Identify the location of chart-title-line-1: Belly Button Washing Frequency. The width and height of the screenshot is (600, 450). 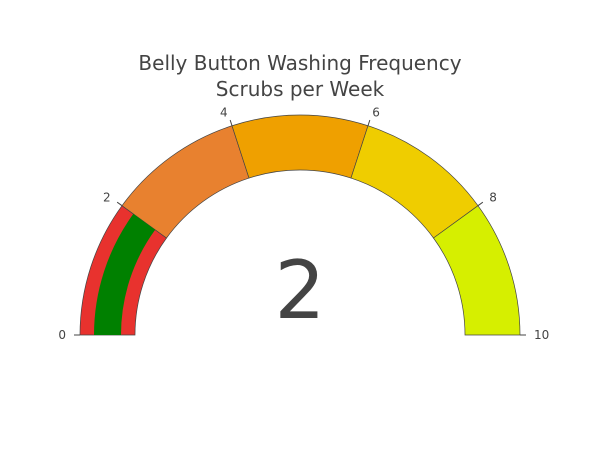
(299, 63).